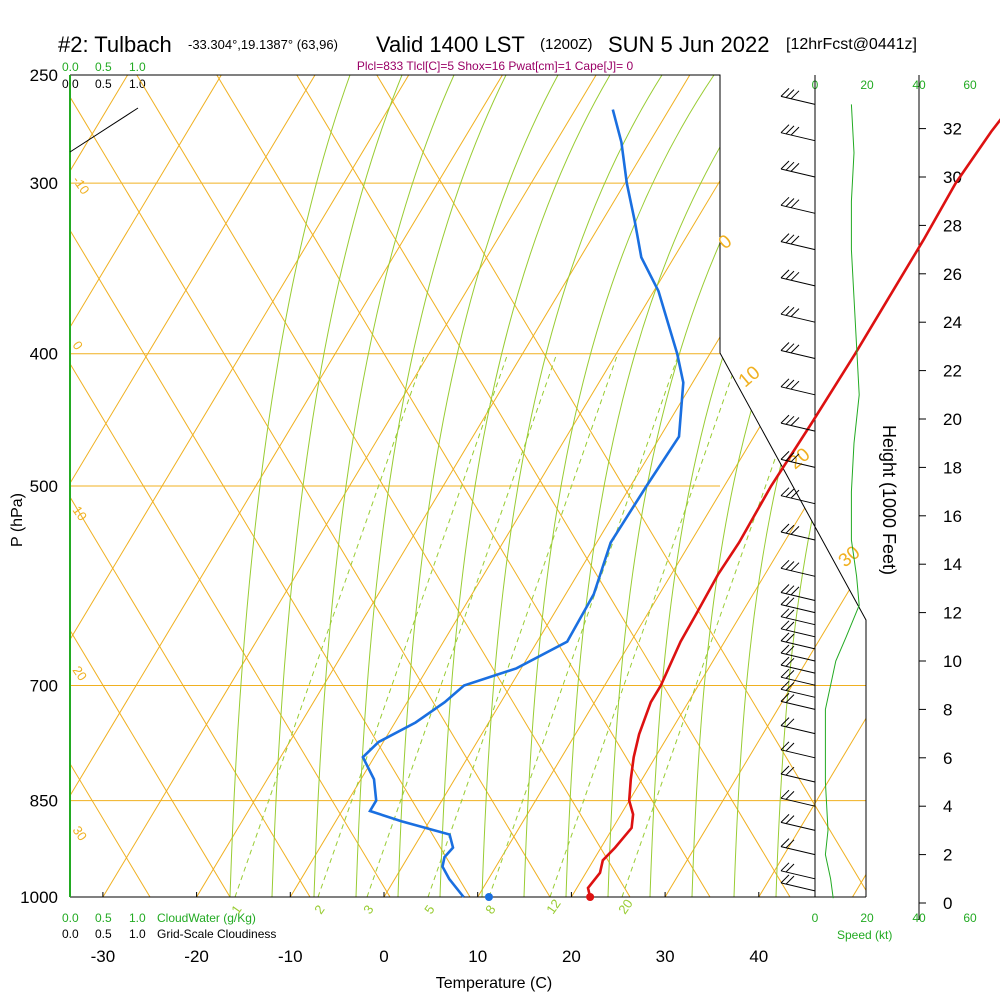  Describe the element at coordinates (665, 956) in the screenshot. I see `x-tick-label: 30` at that location.